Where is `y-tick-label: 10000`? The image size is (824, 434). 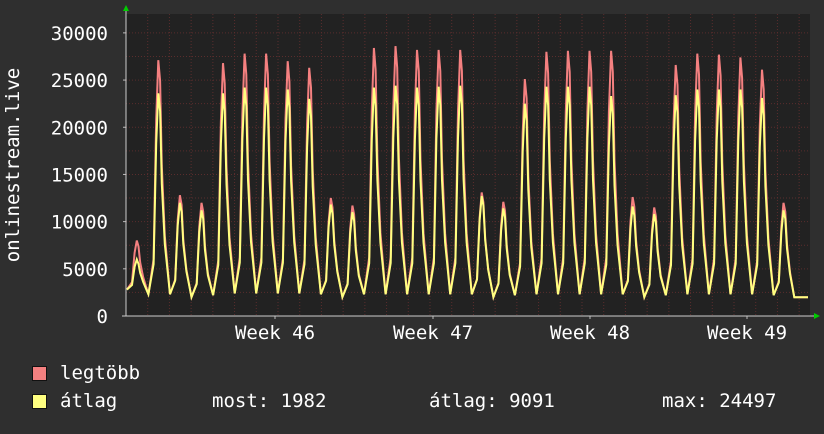 y-tick-label: 10000 is located at coordinates (79, 223).